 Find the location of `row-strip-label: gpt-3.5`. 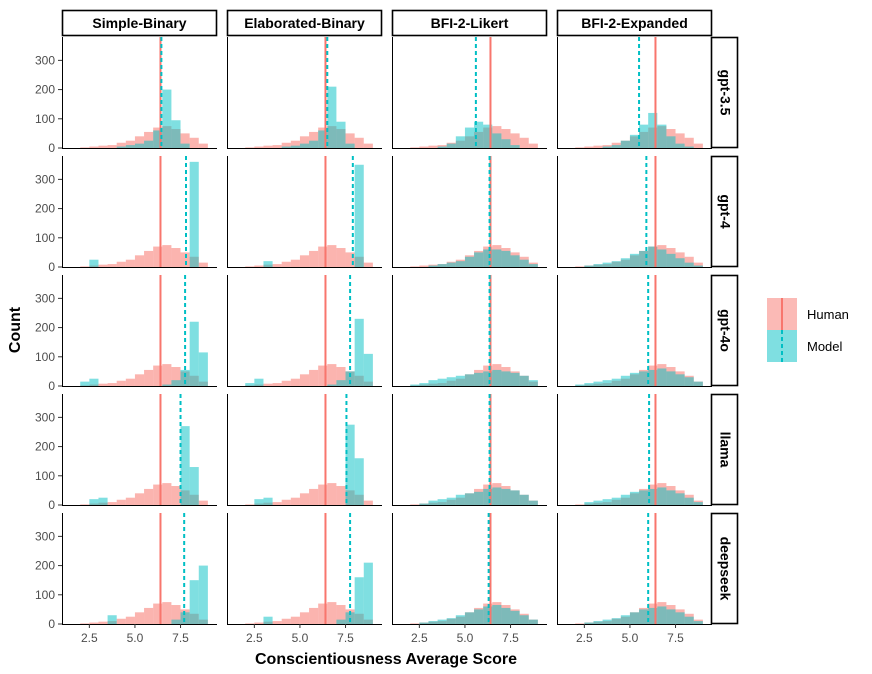

row-strip-label: gpt-3.5 is located at coordinates (725, 93).